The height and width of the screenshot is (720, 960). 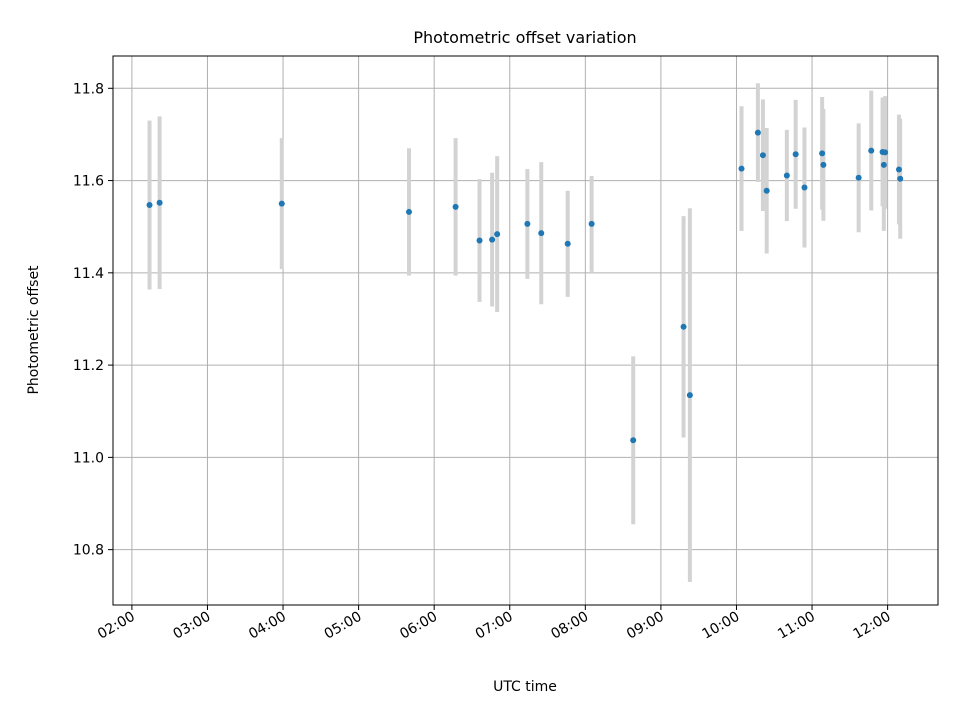 What do you see at coordinates (525, 687) in the screenshot?
I see `x-axis-label: UTC time` at bounding box center [525, 687].